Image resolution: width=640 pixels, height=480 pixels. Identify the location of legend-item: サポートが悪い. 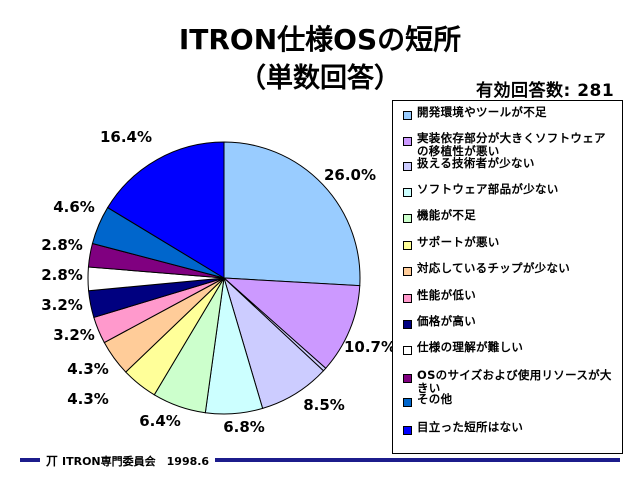
(510, 249).